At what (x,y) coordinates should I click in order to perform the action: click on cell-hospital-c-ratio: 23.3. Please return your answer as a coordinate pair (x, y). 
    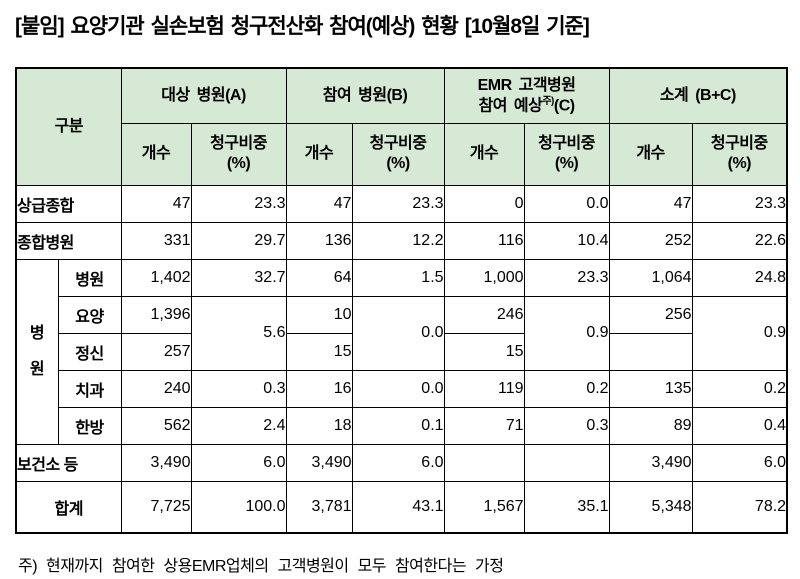
    Looking at the image, I should click on (566, 277).